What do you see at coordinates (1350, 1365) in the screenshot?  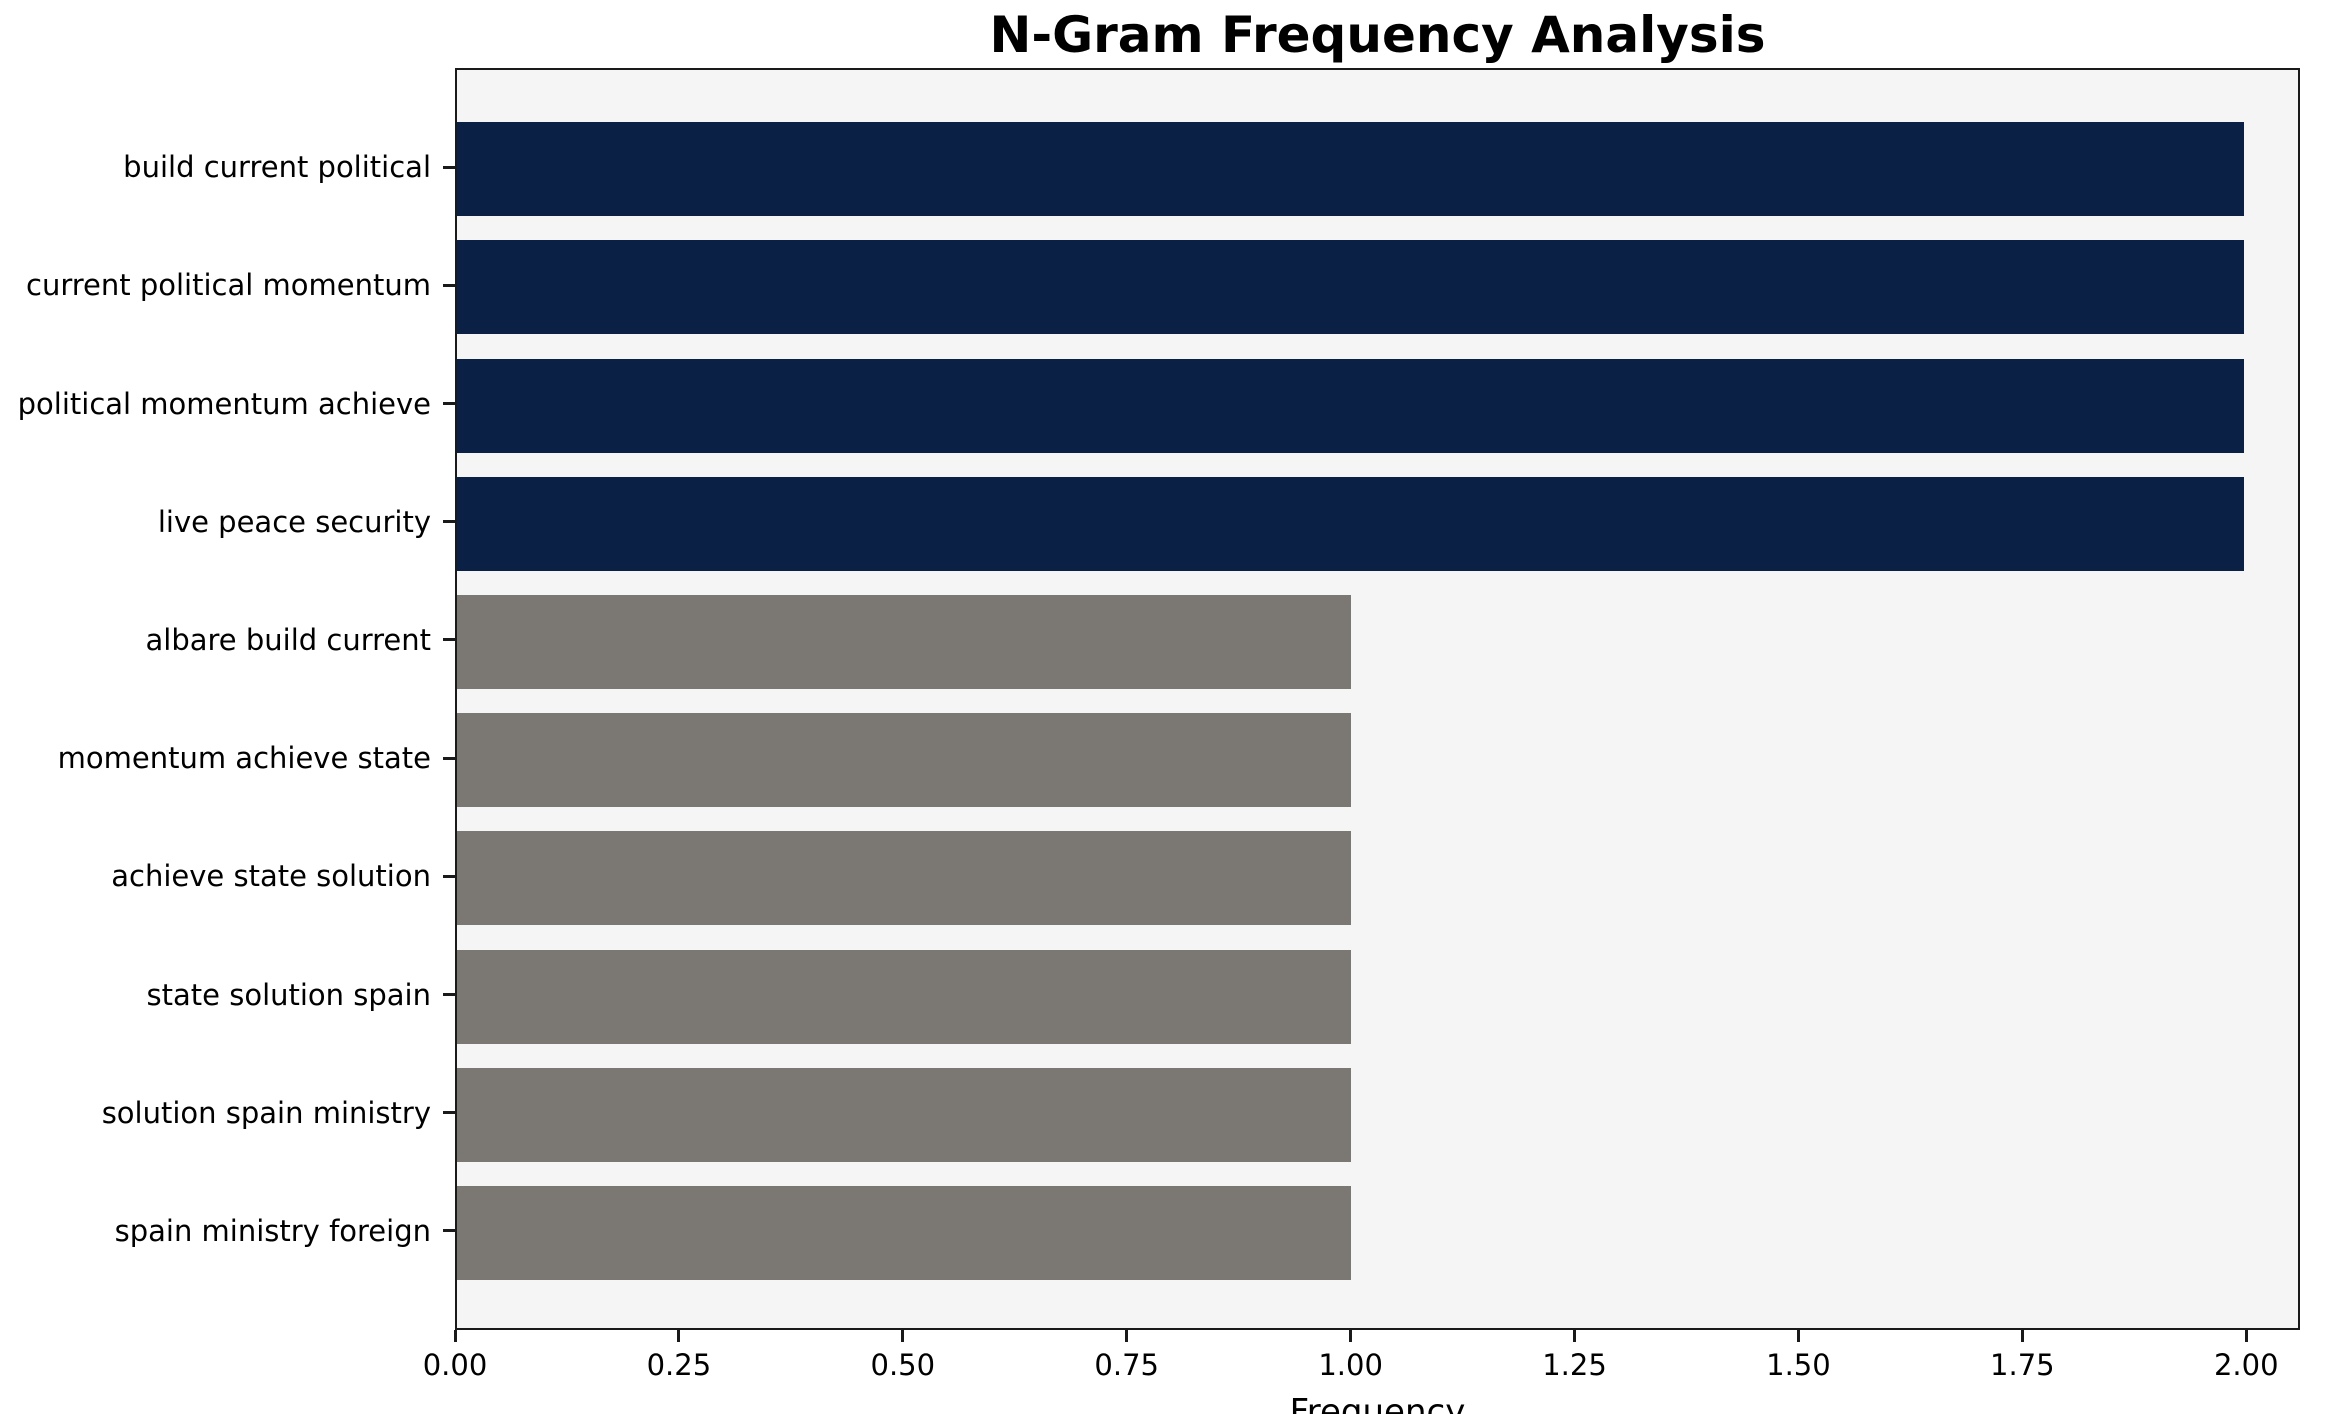 I see `x-tick-label: 1.00` at bounding box center [1350, 1365].